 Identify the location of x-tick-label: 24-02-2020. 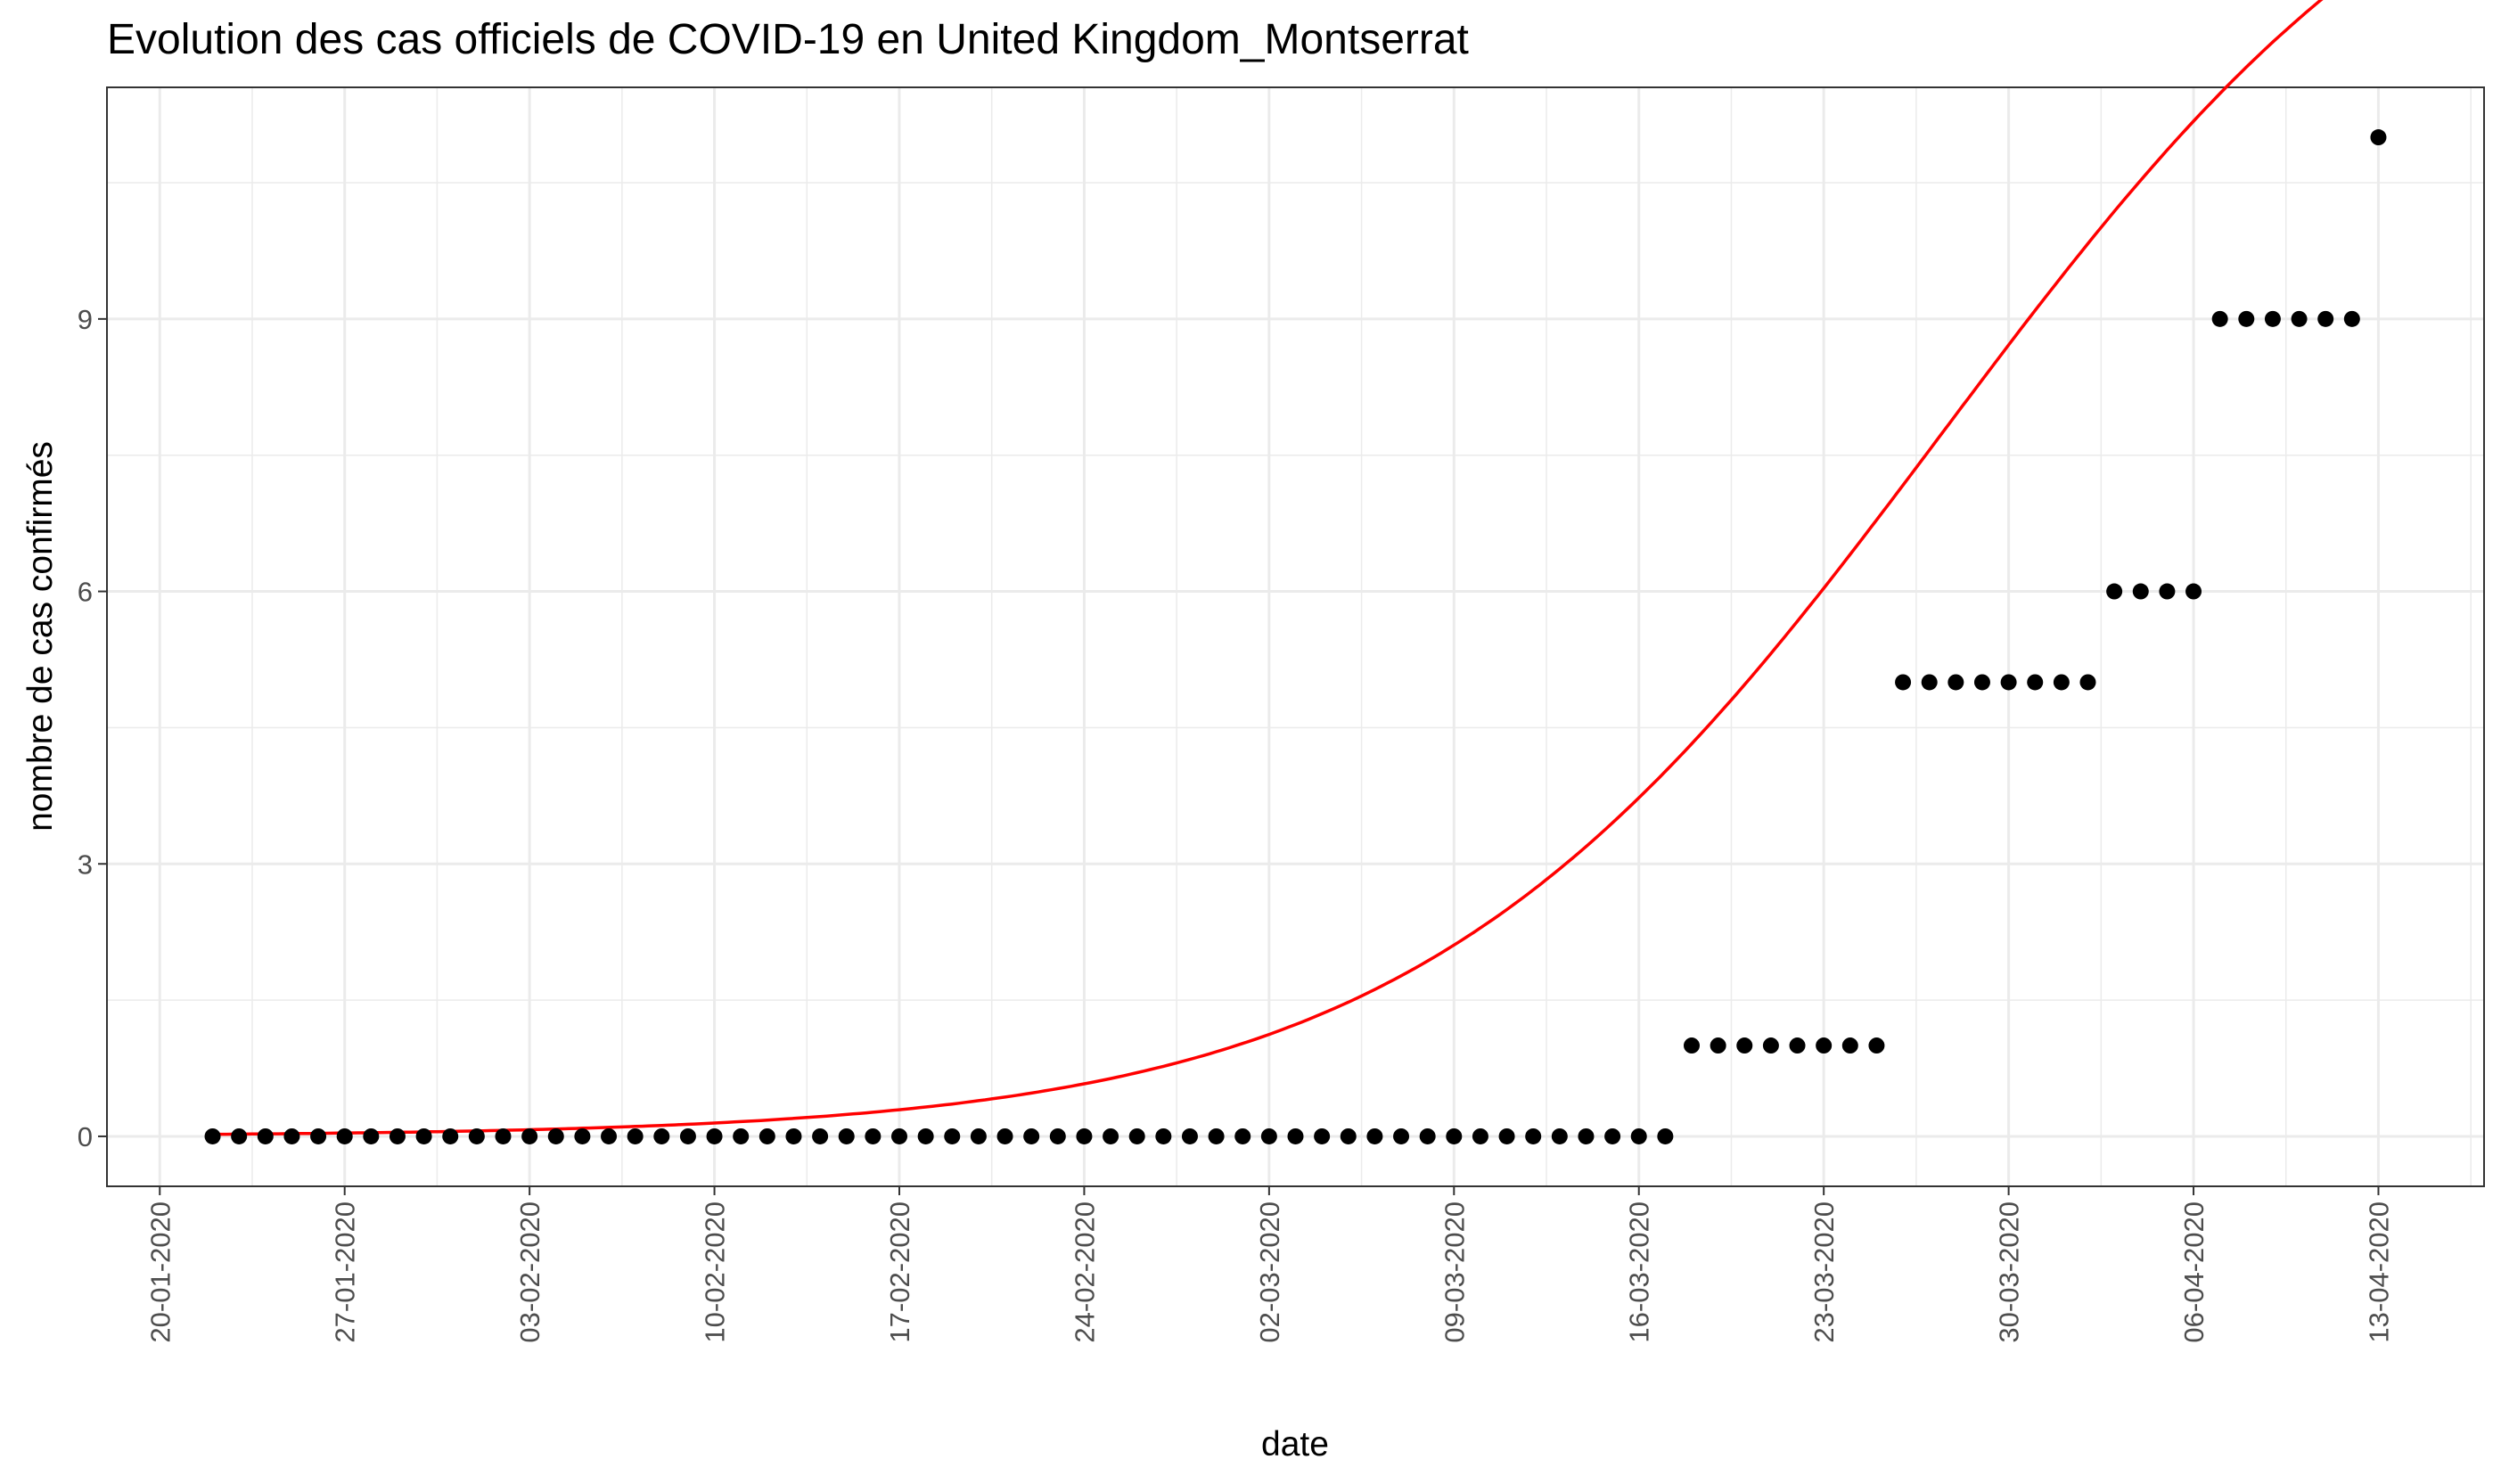
(1085, 1272).